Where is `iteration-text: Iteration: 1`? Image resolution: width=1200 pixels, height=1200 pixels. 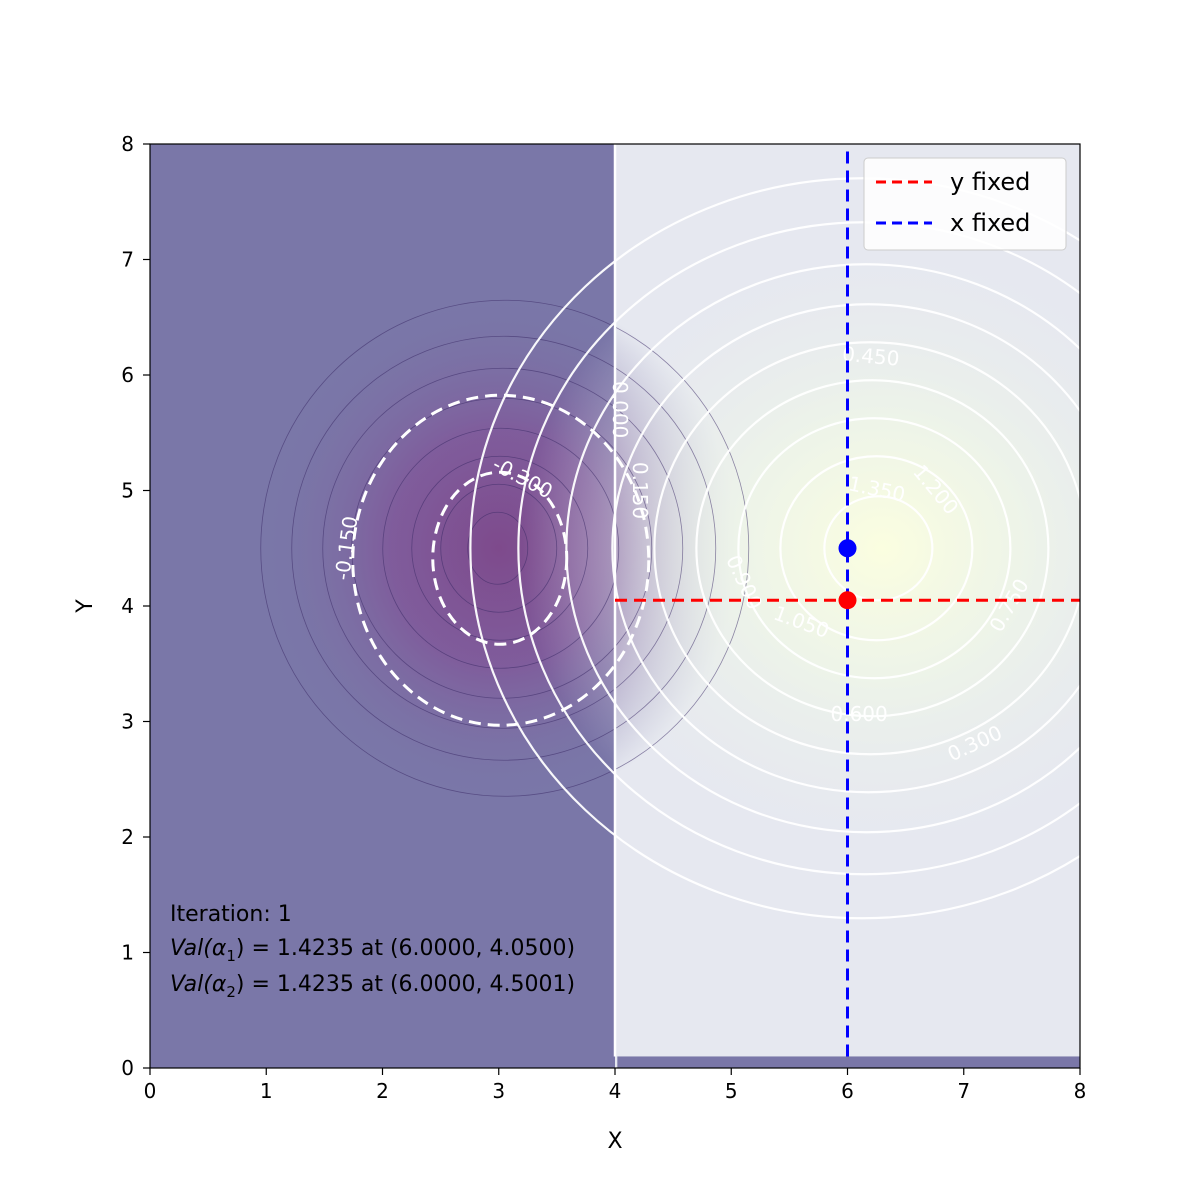
iteration-text: Iteration: 1 is located at coordinates (231, 914).